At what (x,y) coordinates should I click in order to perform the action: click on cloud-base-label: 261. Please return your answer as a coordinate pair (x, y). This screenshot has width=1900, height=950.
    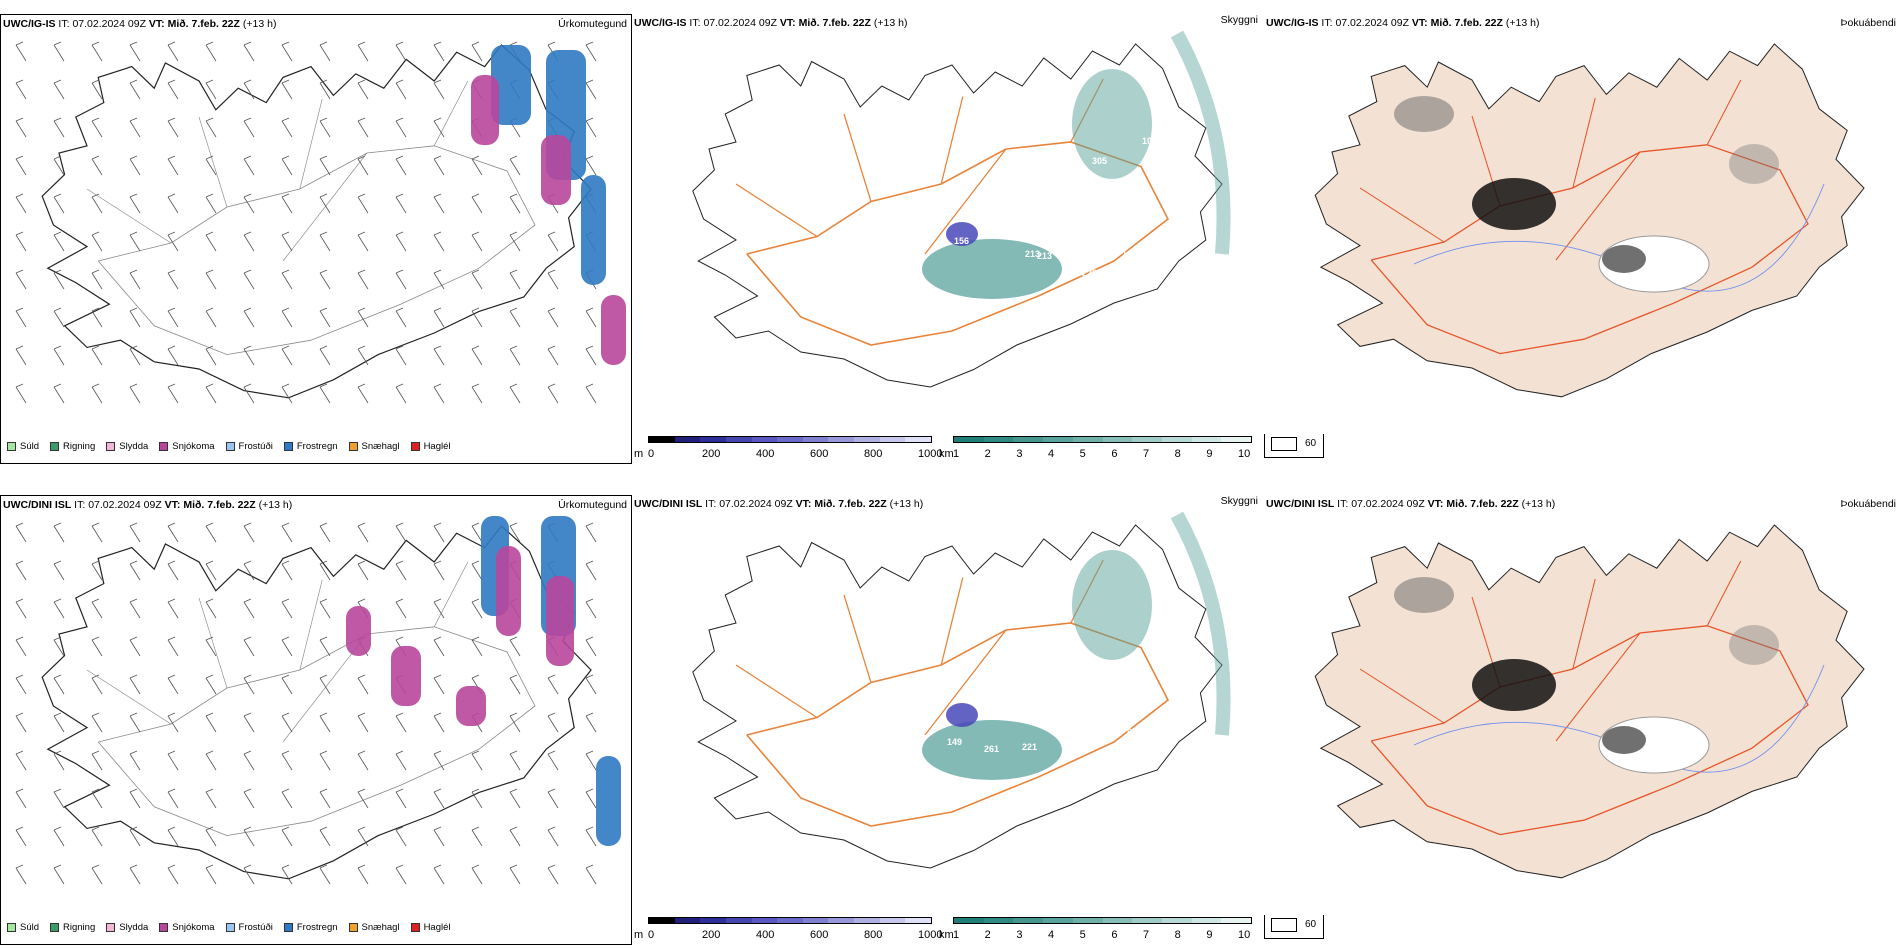
    Looking at the image, I should click on (991, 749).